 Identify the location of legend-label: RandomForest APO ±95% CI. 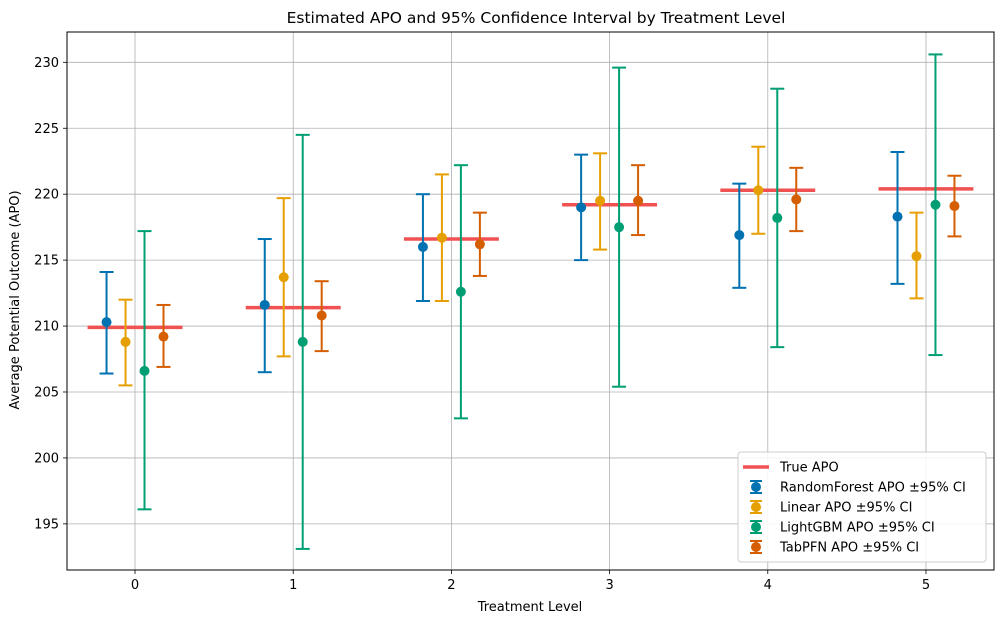
(873, 488).